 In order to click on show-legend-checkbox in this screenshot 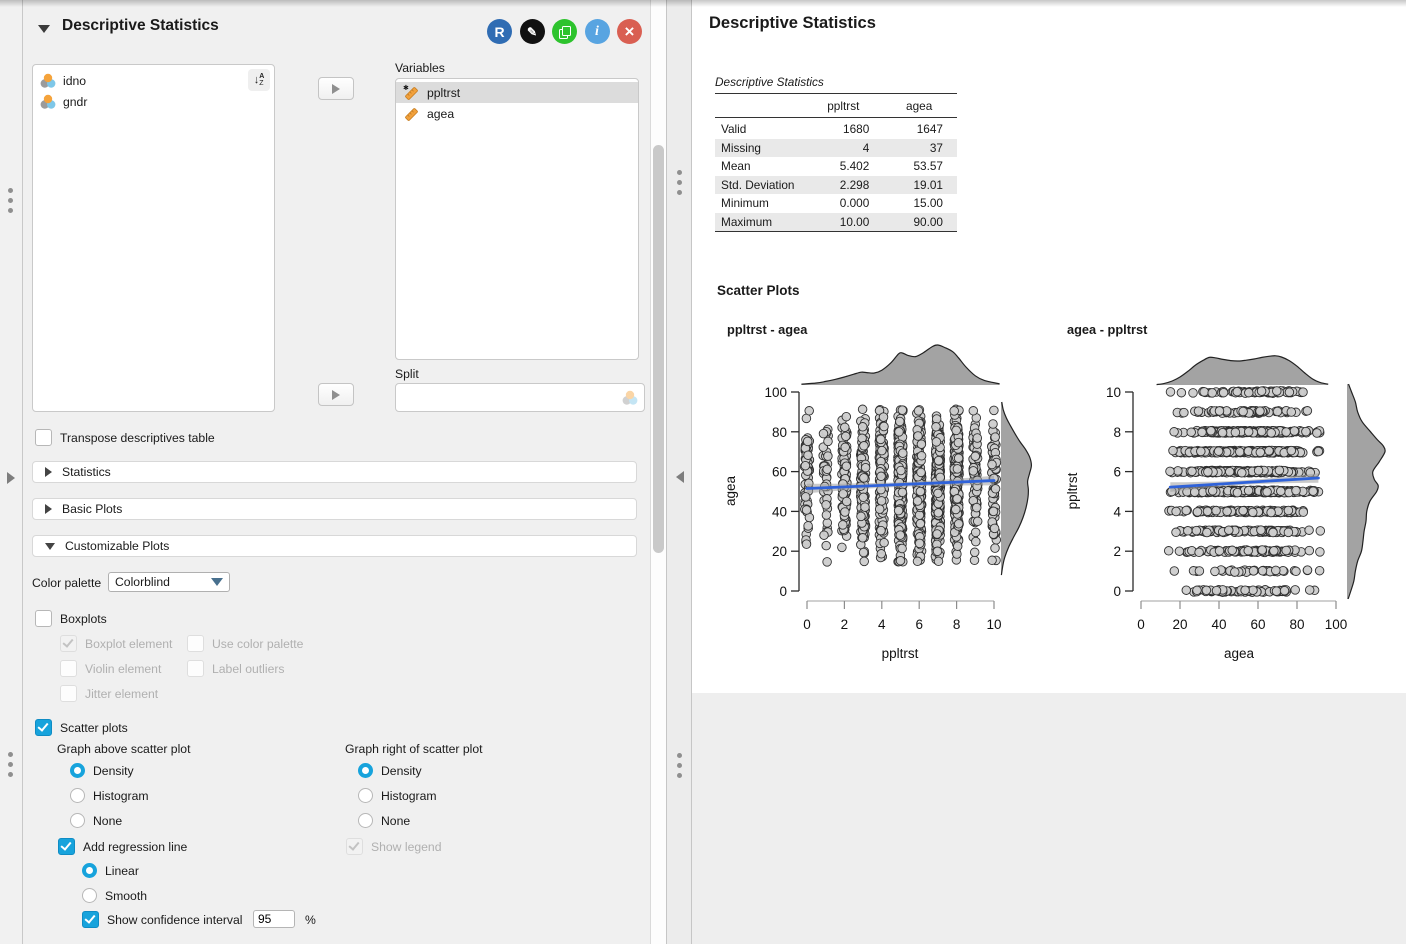, I will do `click(354, 846)`.